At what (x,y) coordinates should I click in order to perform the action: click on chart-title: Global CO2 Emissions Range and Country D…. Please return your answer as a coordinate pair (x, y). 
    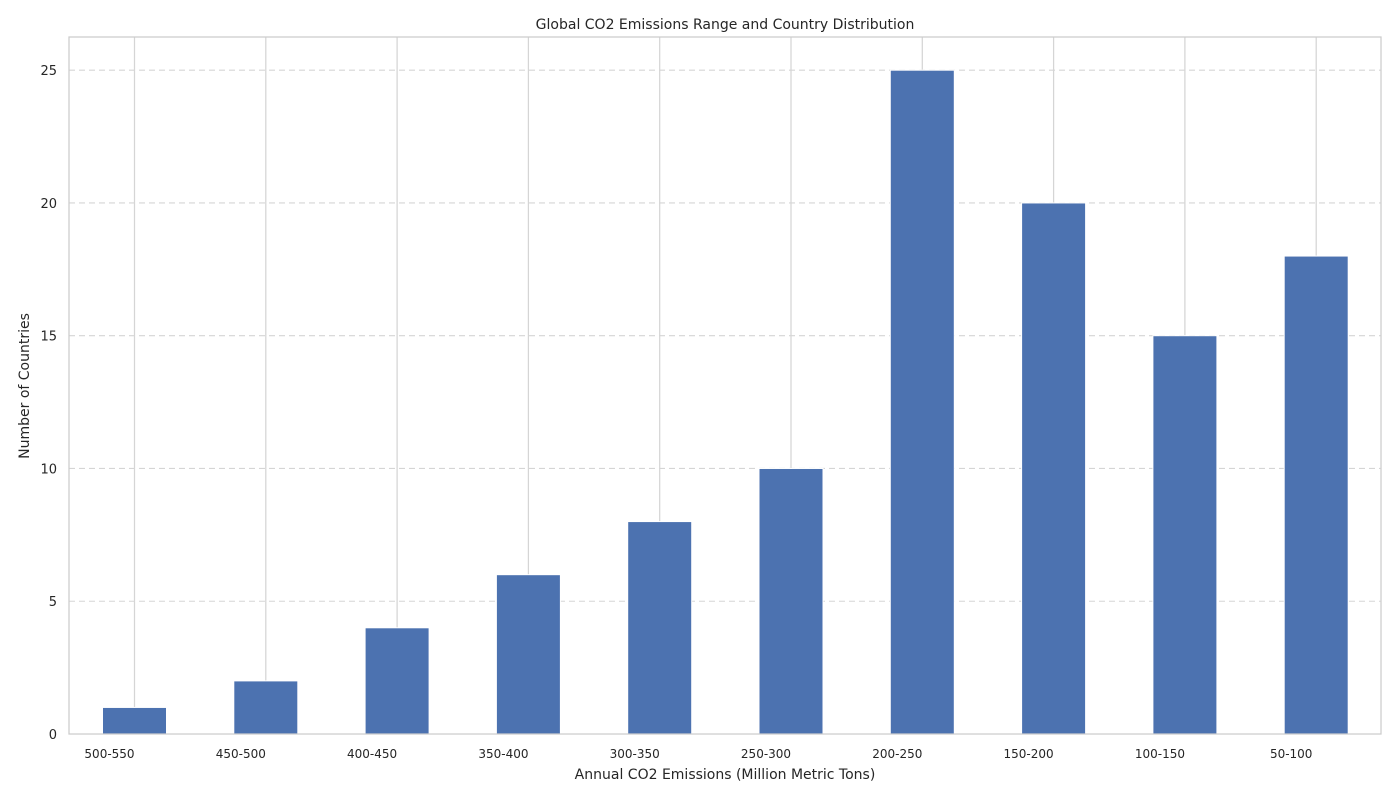
    Looking at the image, I should click on (725, 25).